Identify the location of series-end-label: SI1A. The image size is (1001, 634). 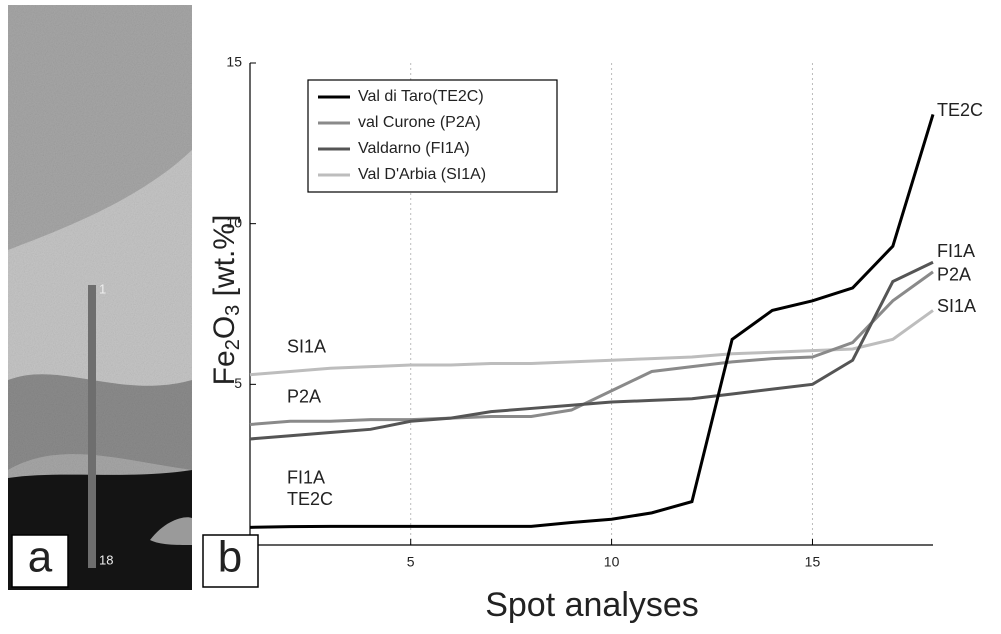
(956, 306).